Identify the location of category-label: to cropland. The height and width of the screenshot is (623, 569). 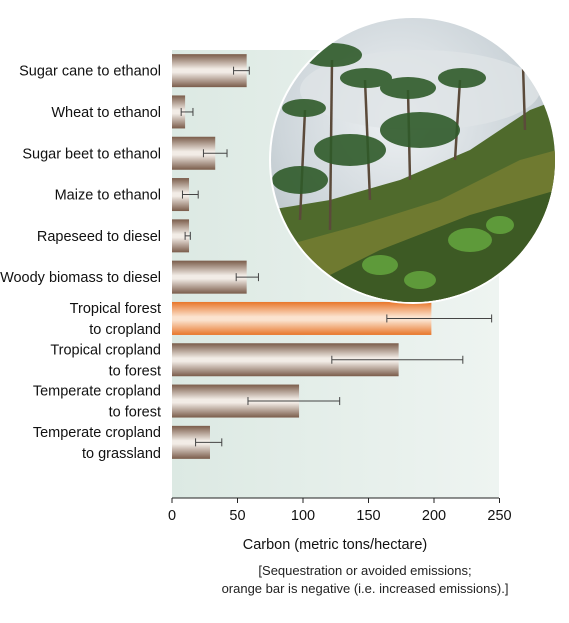
(125, 330).